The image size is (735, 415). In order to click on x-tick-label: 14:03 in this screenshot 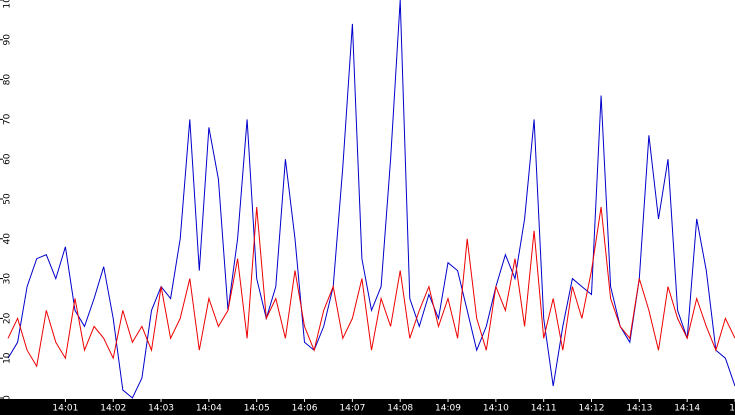, I will do `click(161, 409)`.